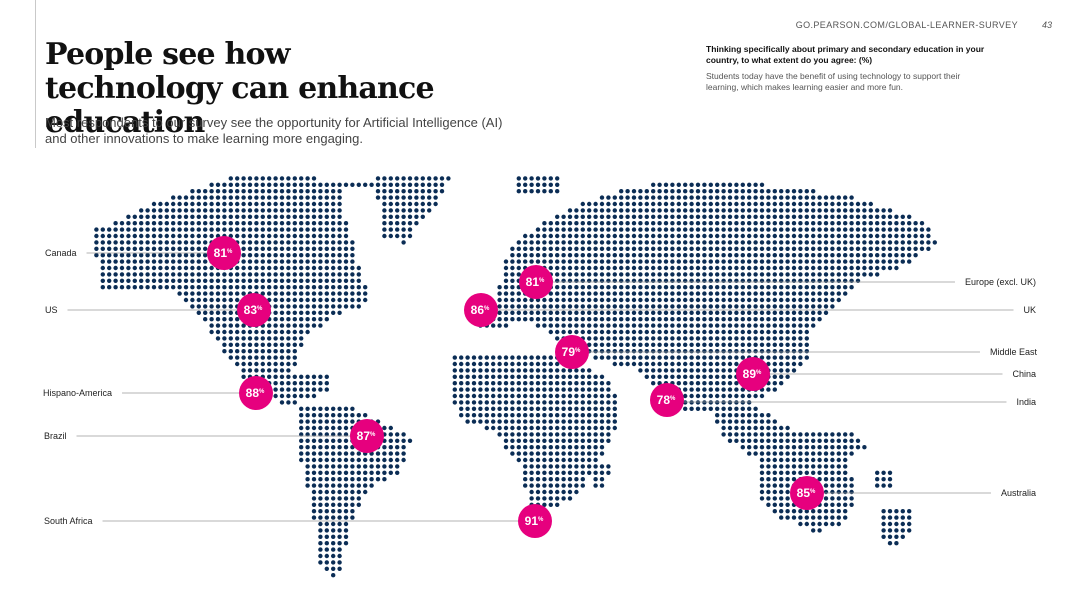  I want to click on page-url: GO.PEARSON.COM/GLOBAL-LEARNER-SURVEY, so click(906, 25).